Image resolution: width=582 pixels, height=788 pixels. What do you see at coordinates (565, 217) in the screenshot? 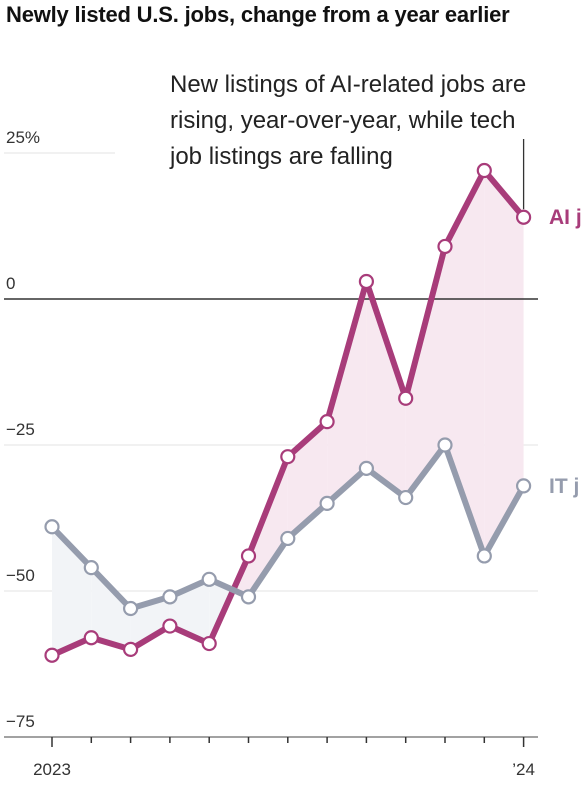
I see `ai-jobs-label: AI j` at bounding box center [565, 217].